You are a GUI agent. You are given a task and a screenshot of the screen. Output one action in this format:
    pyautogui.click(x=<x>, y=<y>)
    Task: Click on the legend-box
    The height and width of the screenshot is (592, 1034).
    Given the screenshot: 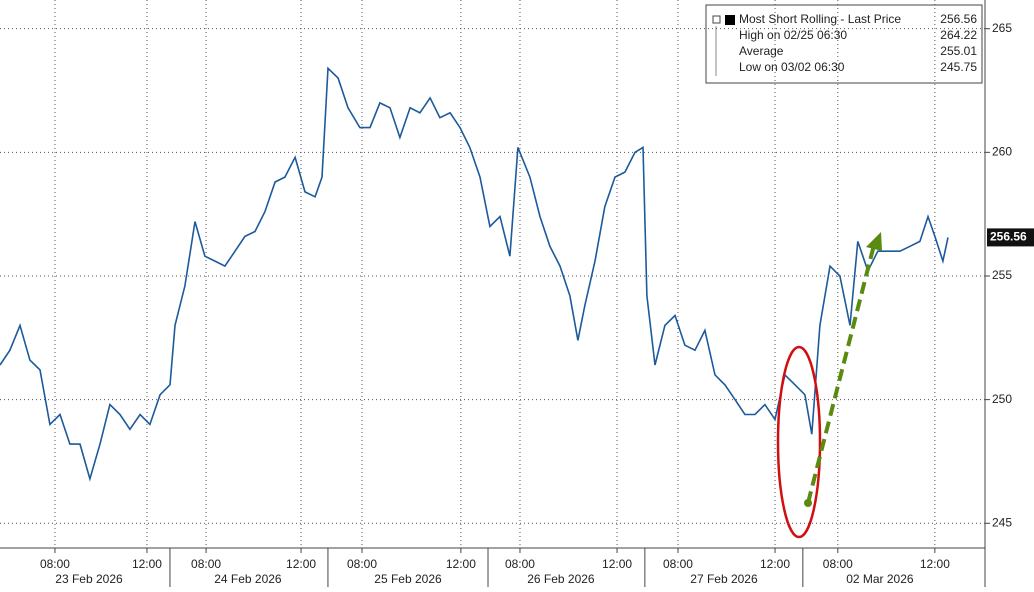 What is the action you would take?
    pyautogui.click(x=844, y=44)
    